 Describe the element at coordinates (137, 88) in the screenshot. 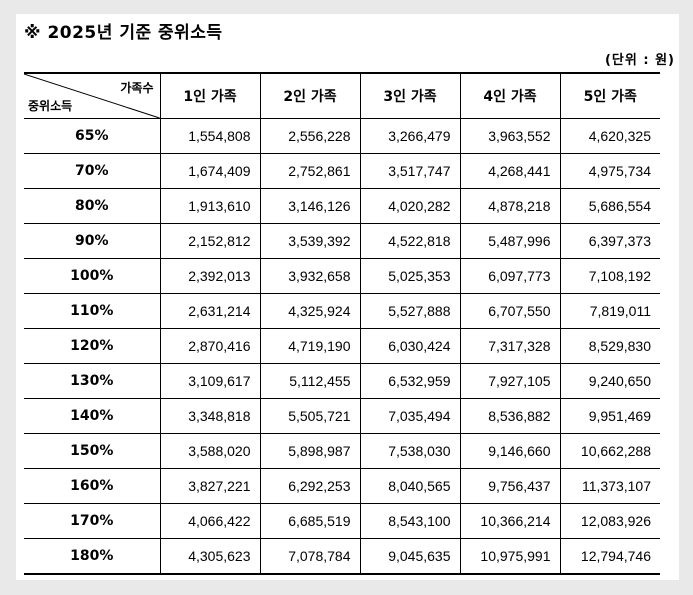

I see `corner-top-label: 가족수` at that location.